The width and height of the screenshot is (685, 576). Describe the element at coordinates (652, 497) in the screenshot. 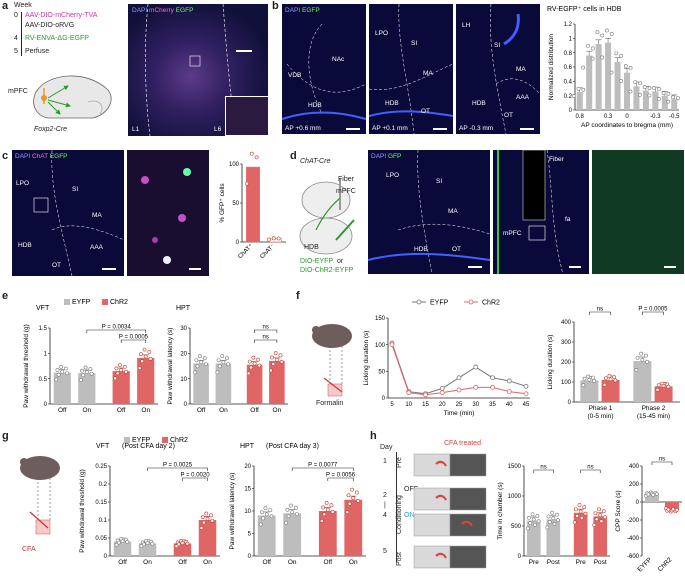

I see `bar-EYFP` at that location.